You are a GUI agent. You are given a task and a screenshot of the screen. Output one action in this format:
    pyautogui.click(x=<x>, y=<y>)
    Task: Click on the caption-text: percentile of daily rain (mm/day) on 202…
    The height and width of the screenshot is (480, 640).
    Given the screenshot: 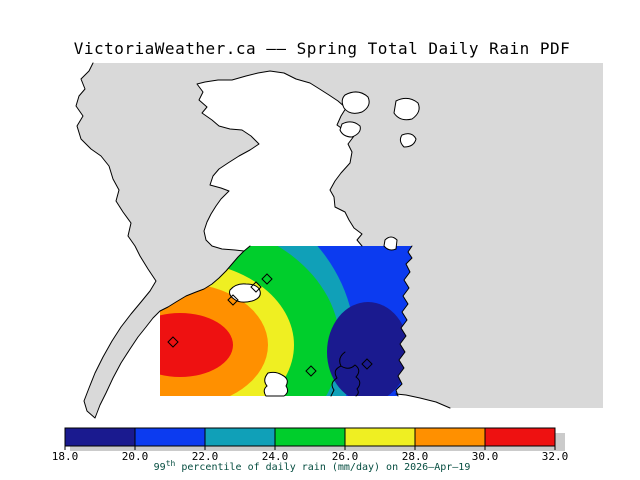 What is the action you would take?
    pyautogui.click(x=322, y=467)
    